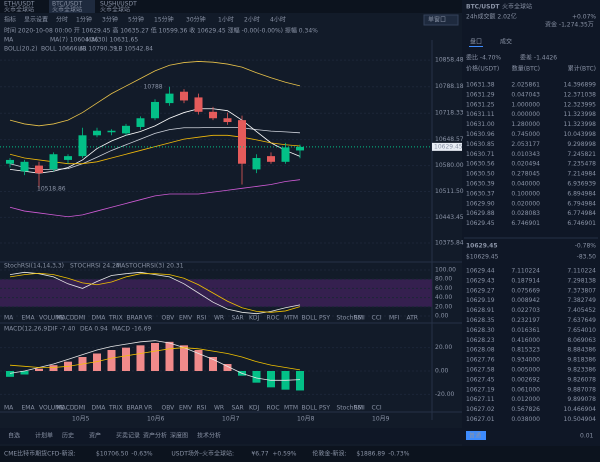 The image size is (600, 462). Describe the element at coordinates (67, 4) in the screenshot. I see `tab-symbol: BTC/USDT` at that location.